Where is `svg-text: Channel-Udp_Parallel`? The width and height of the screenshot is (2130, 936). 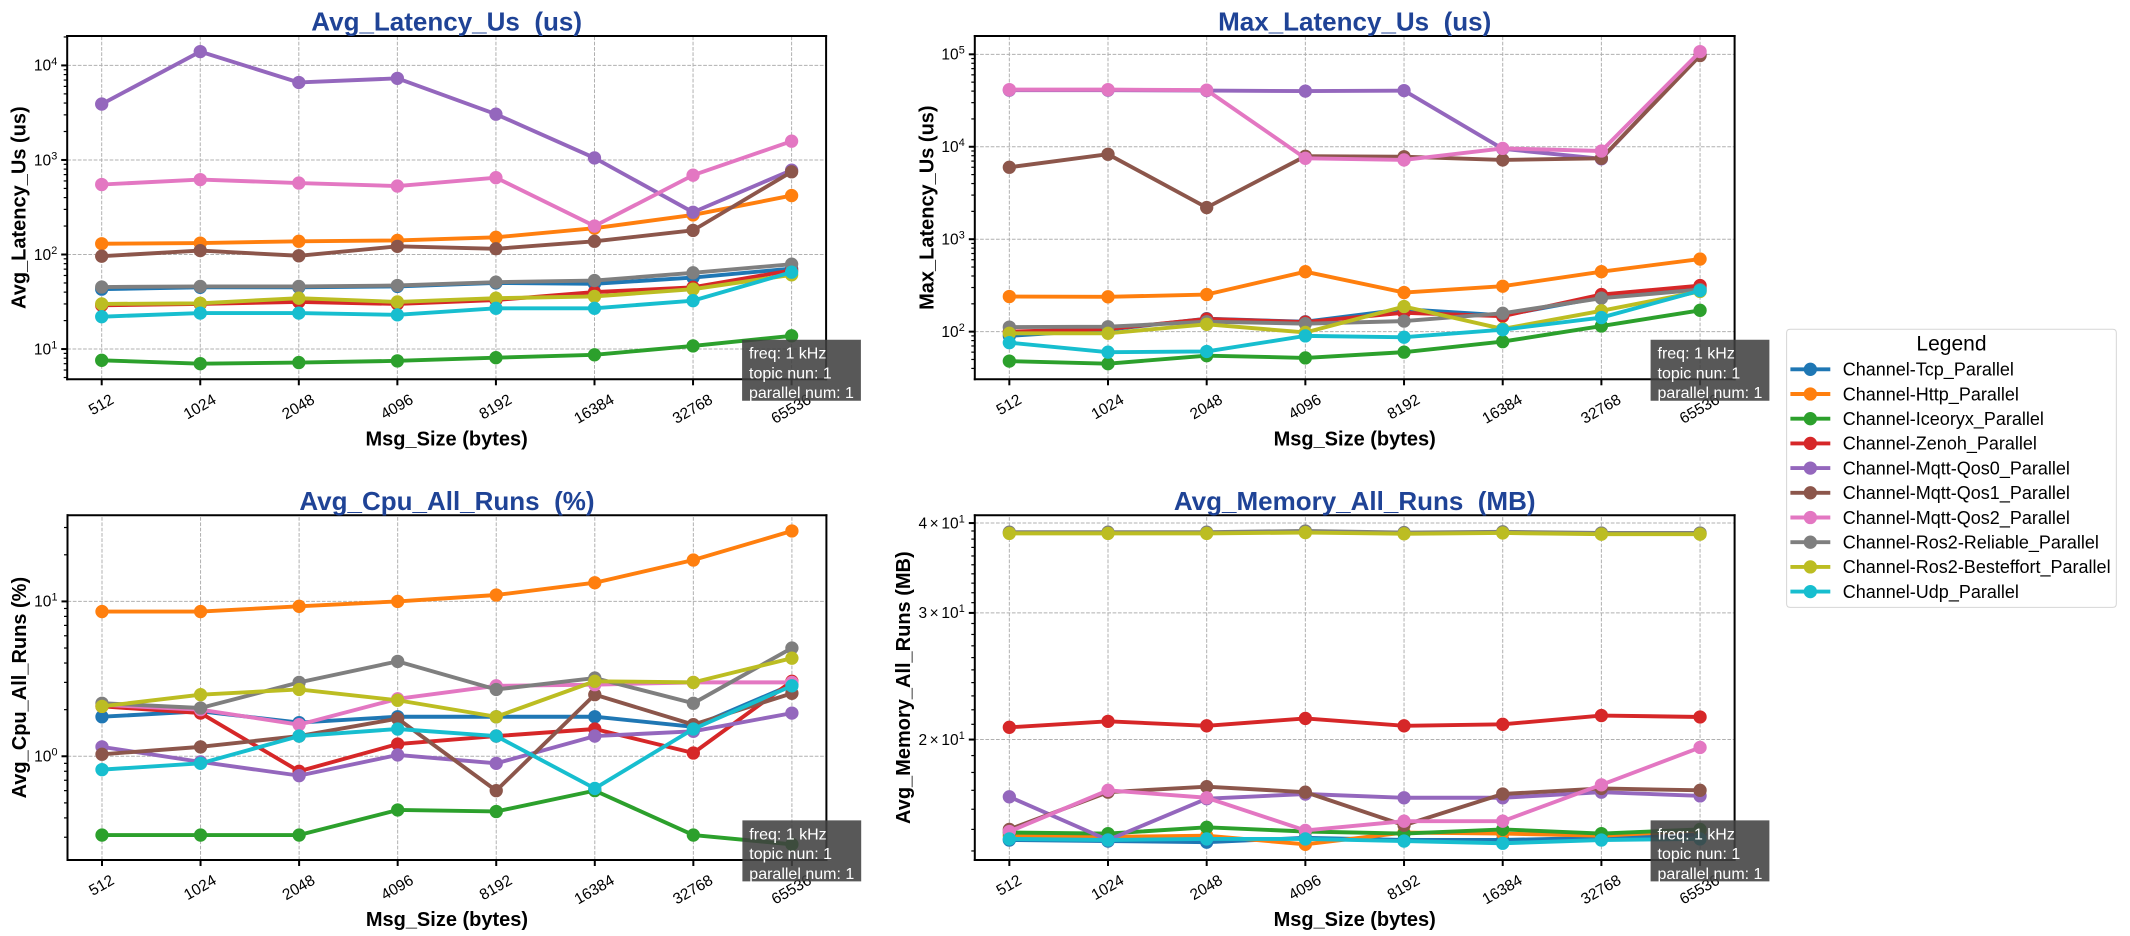
svg-text: Channel-Udp_Parallel is located at coordinates (1931, 592).